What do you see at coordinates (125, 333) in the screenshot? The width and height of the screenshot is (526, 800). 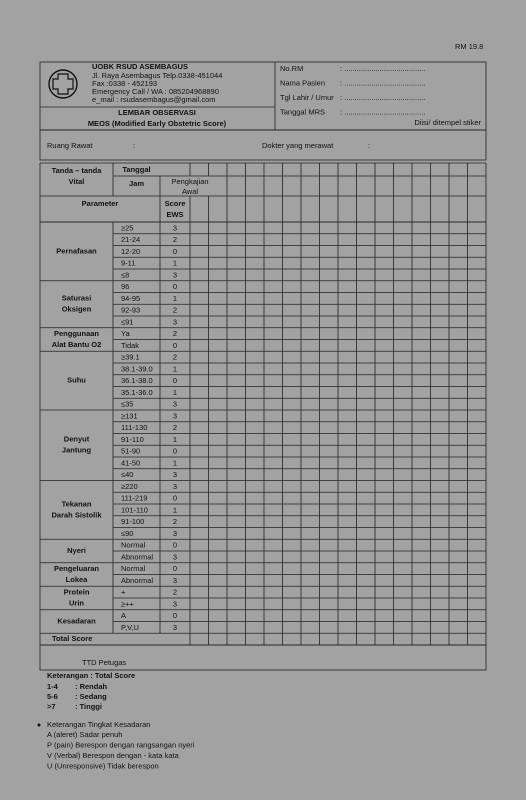 I see `range-cell: Ya` at bounding box center [125, 333].